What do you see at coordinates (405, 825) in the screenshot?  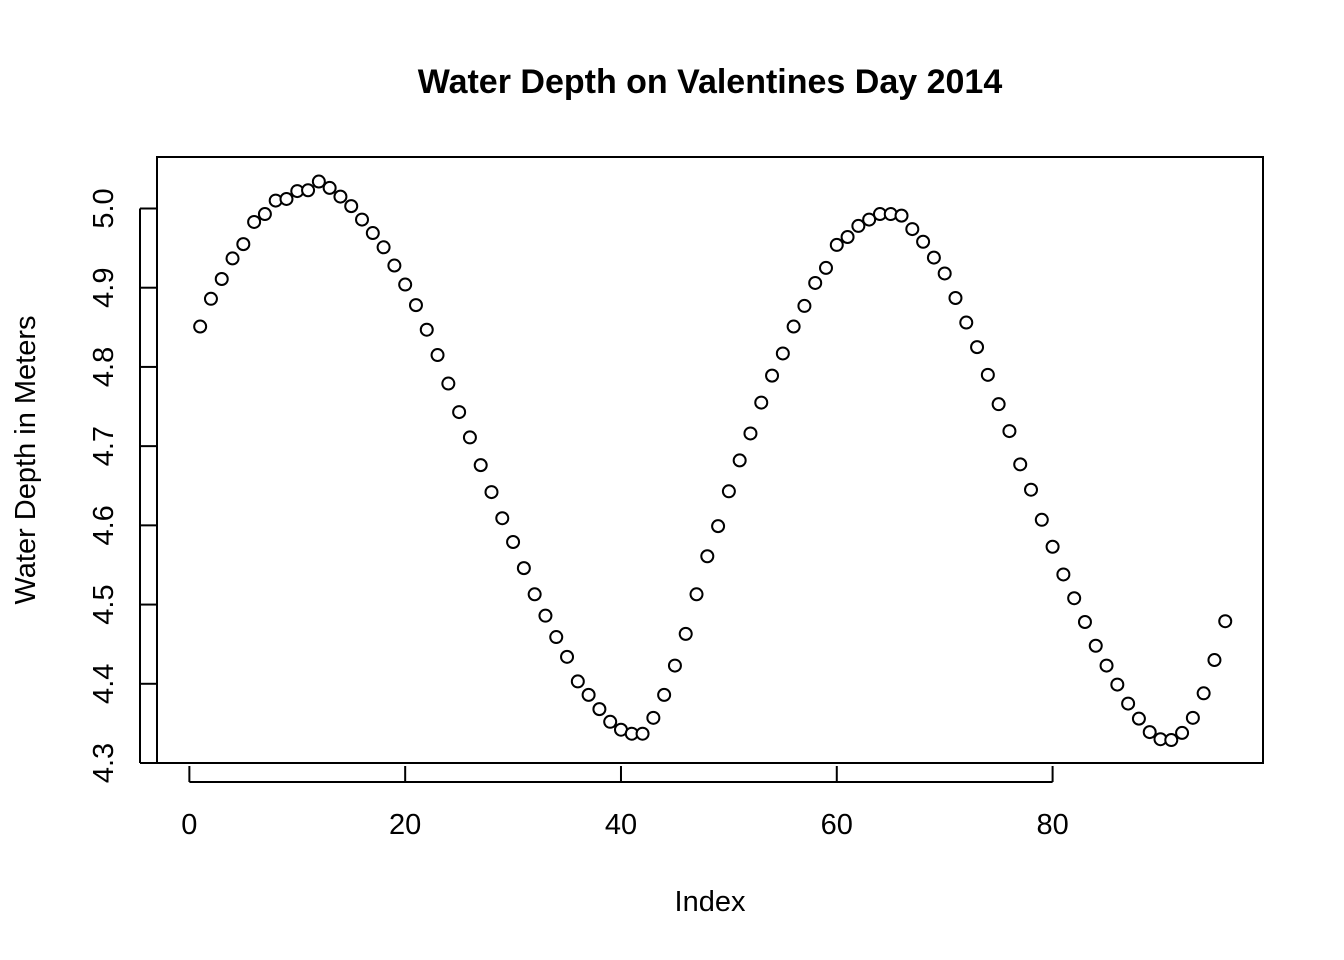 I see `x-tick-label: 20` at bounding box center [405, 825].